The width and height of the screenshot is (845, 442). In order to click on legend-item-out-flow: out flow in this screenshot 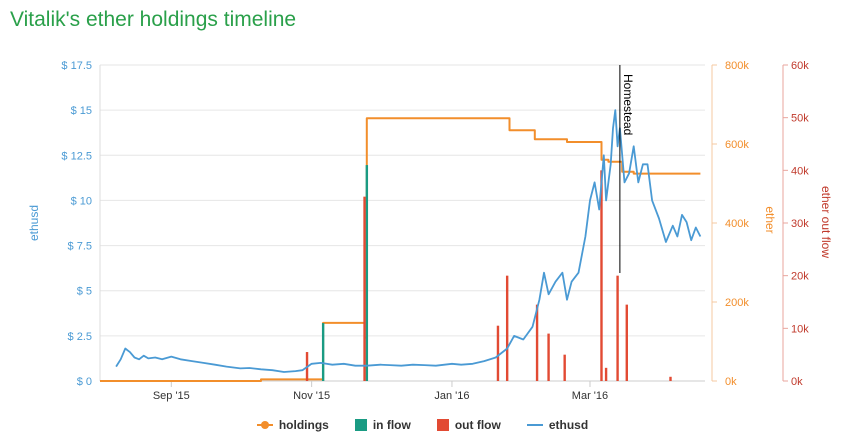, I will do `click(468, 425)`.